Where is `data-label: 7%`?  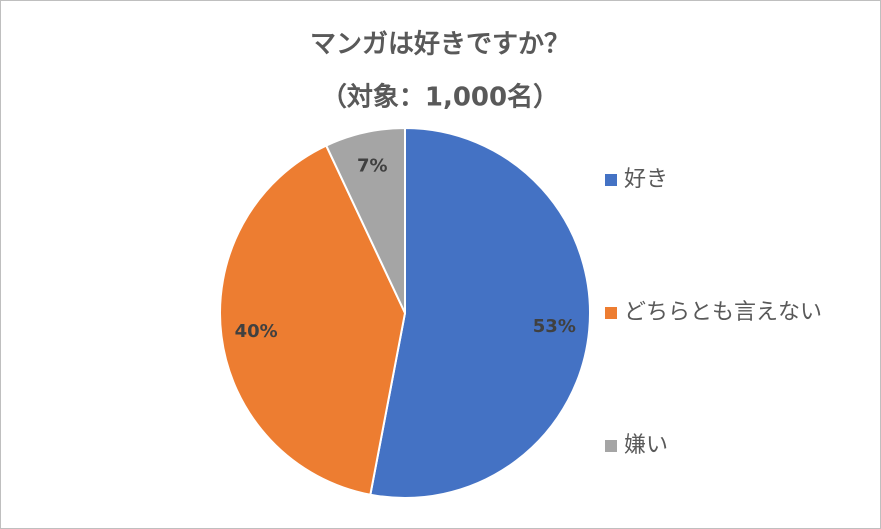
data-label: 7% is located at coordinates (372, 166).